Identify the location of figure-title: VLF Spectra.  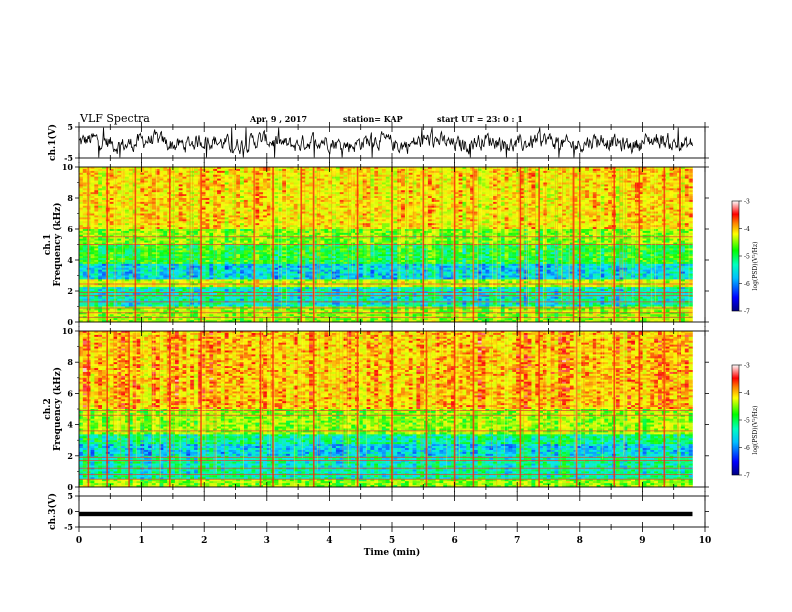
(115, 118).